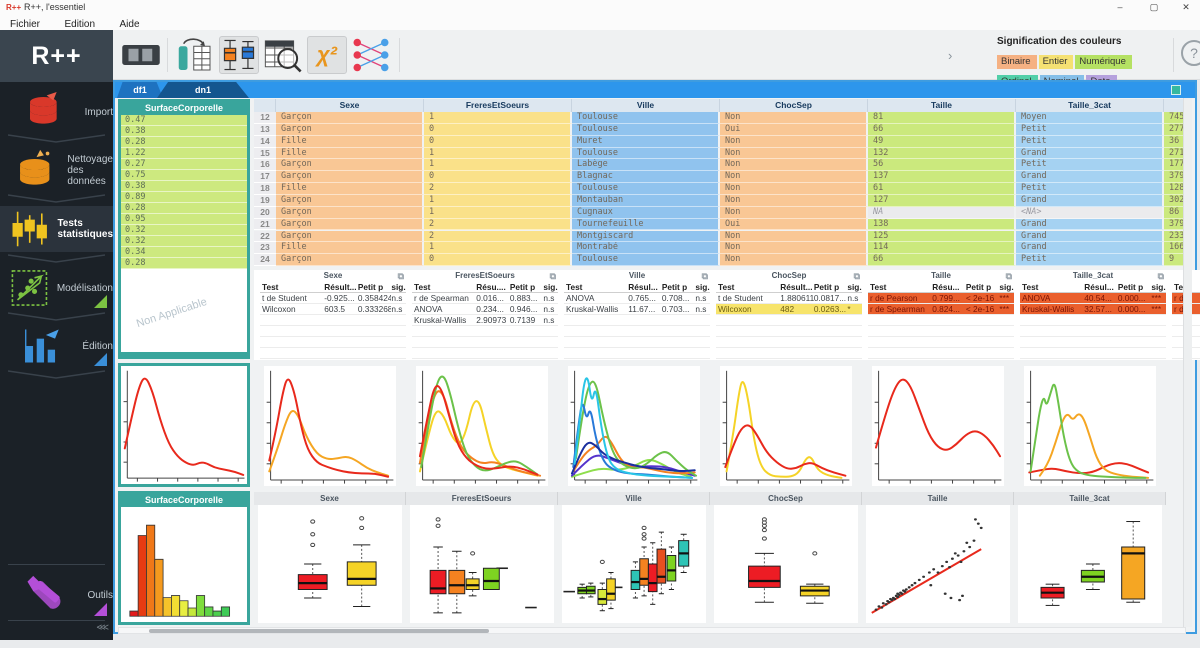 The height and width of the screenshot is (648, 1200). What do you see at coordinates (333, 309) in the screenshot?
I see `stats-result-row: Wilcoxon 603.5 0.333268 n.s` at bounding box center [333, 309].